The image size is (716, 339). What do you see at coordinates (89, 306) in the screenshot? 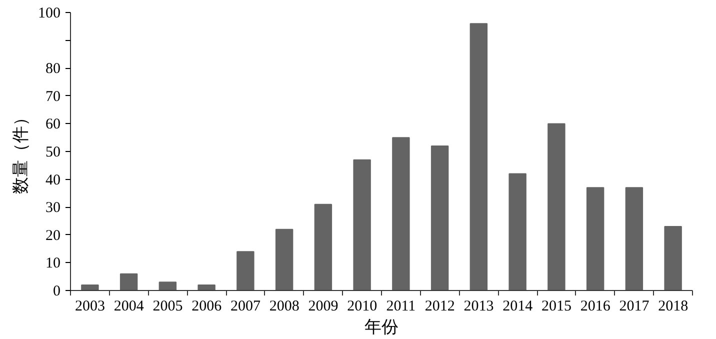
I see `x-tick-label: 2003` at bounding box center [89, 306].